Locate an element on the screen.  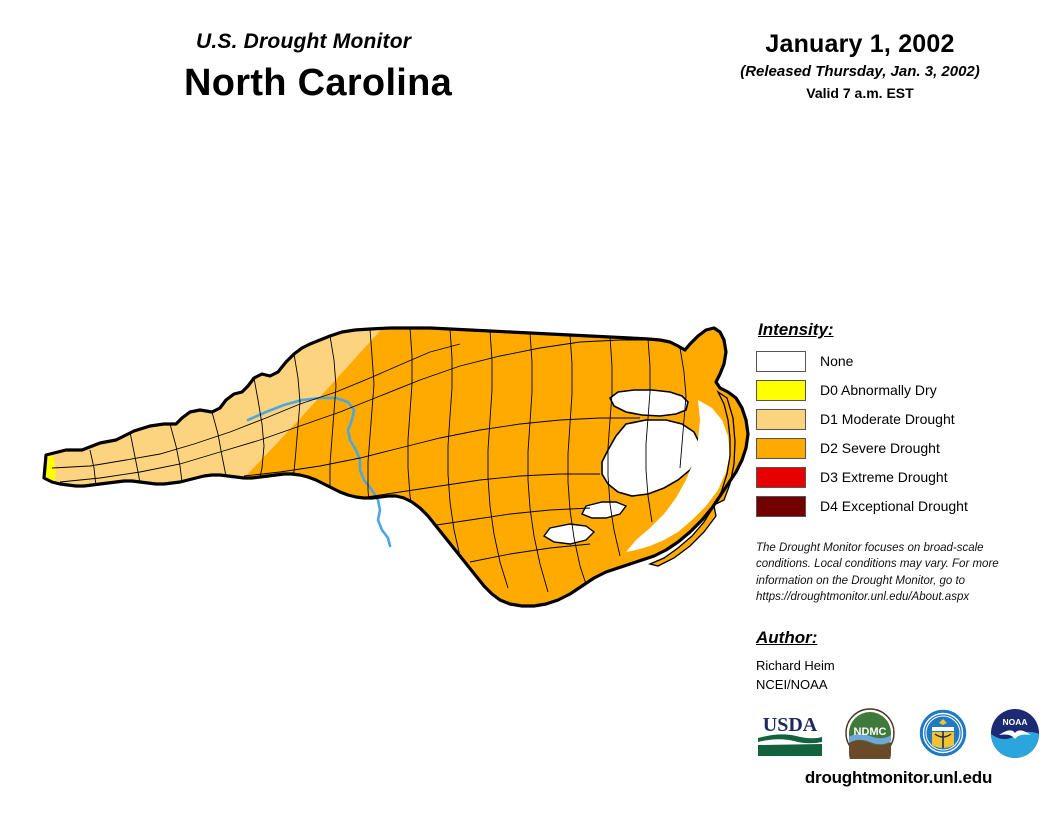
site-url: droughtmonitor.unl.edu is located at coordinates (898, 777).